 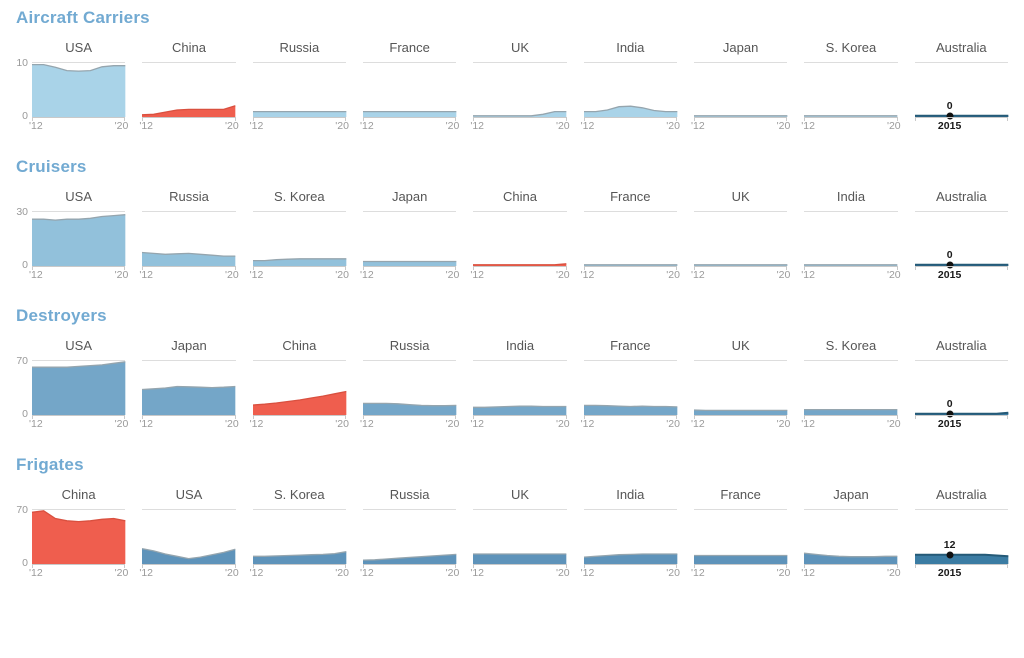 I want to click on area-top-line, so click(x=961, y=413).